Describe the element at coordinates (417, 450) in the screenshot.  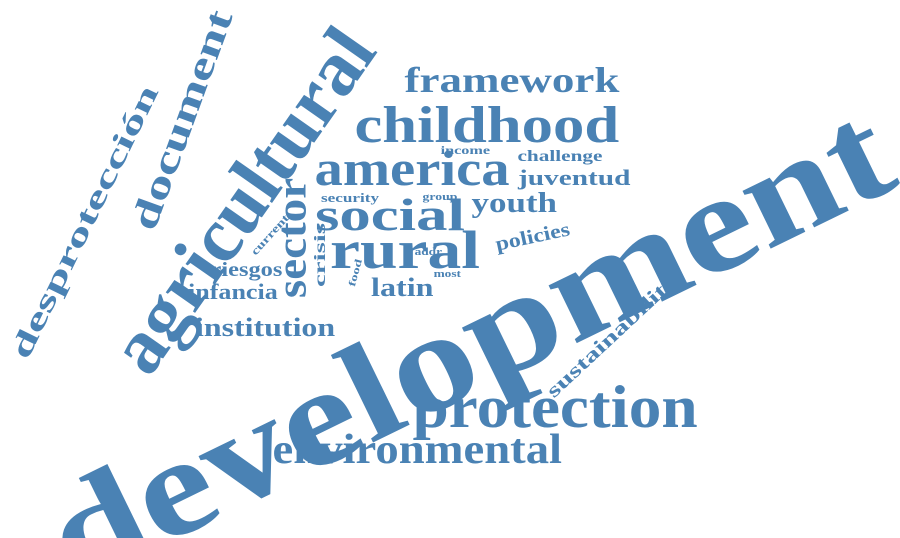
I see `word-environmental: environmental` at that location.